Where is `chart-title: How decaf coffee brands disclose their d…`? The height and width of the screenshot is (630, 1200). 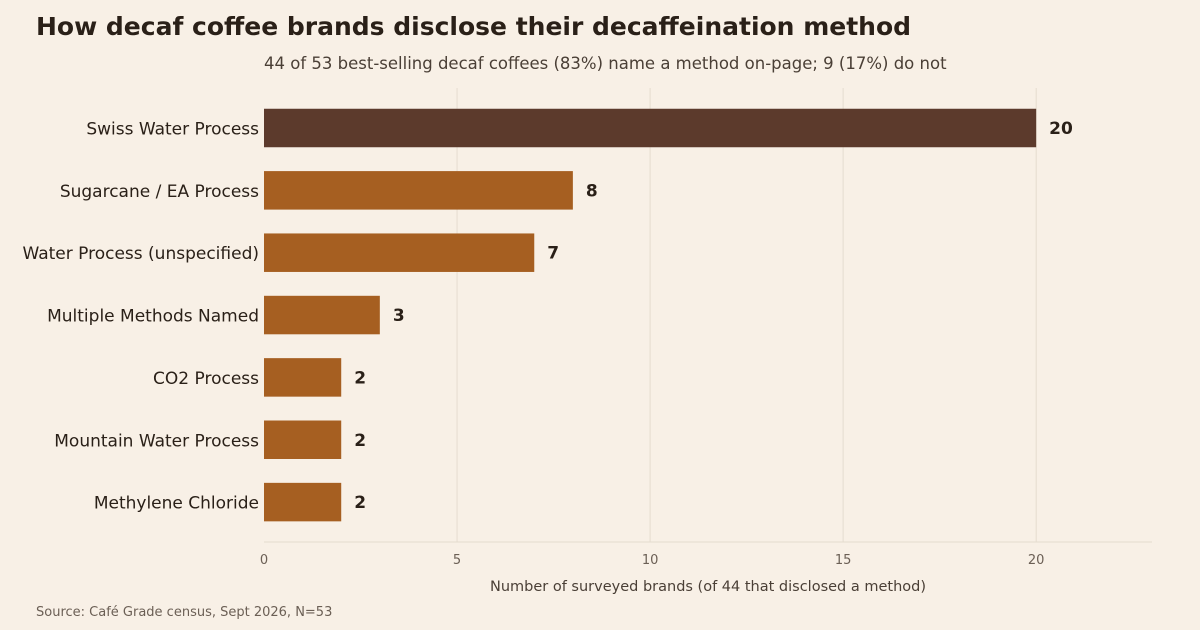 chart-title: How decaf coffee brands disclose their d… is located at coordinates (474, 26).